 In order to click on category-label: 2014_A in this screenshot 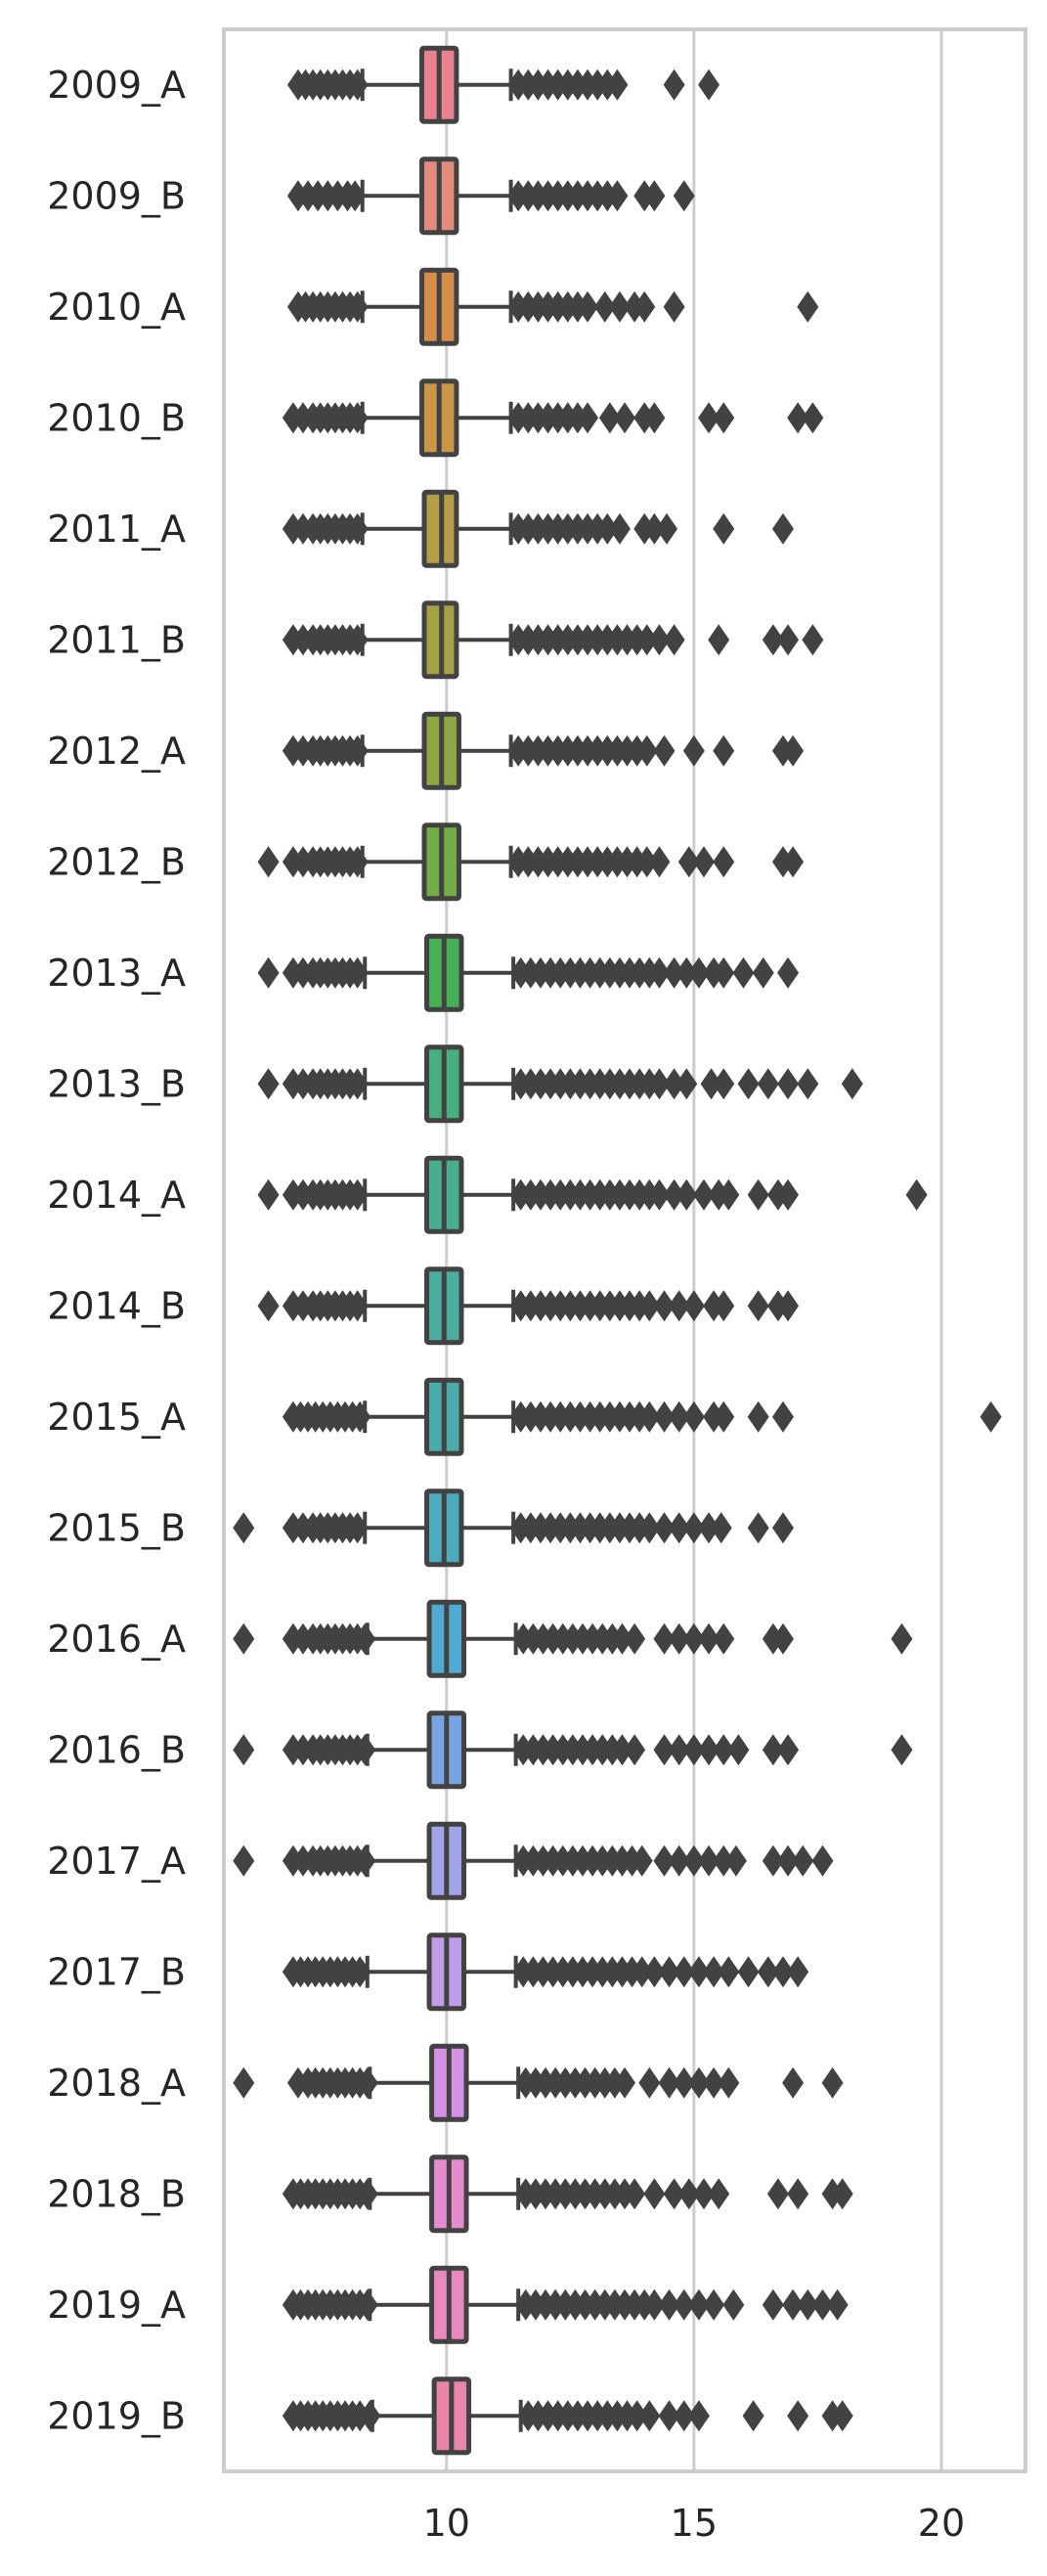, I will do `click(116, 1195)`.